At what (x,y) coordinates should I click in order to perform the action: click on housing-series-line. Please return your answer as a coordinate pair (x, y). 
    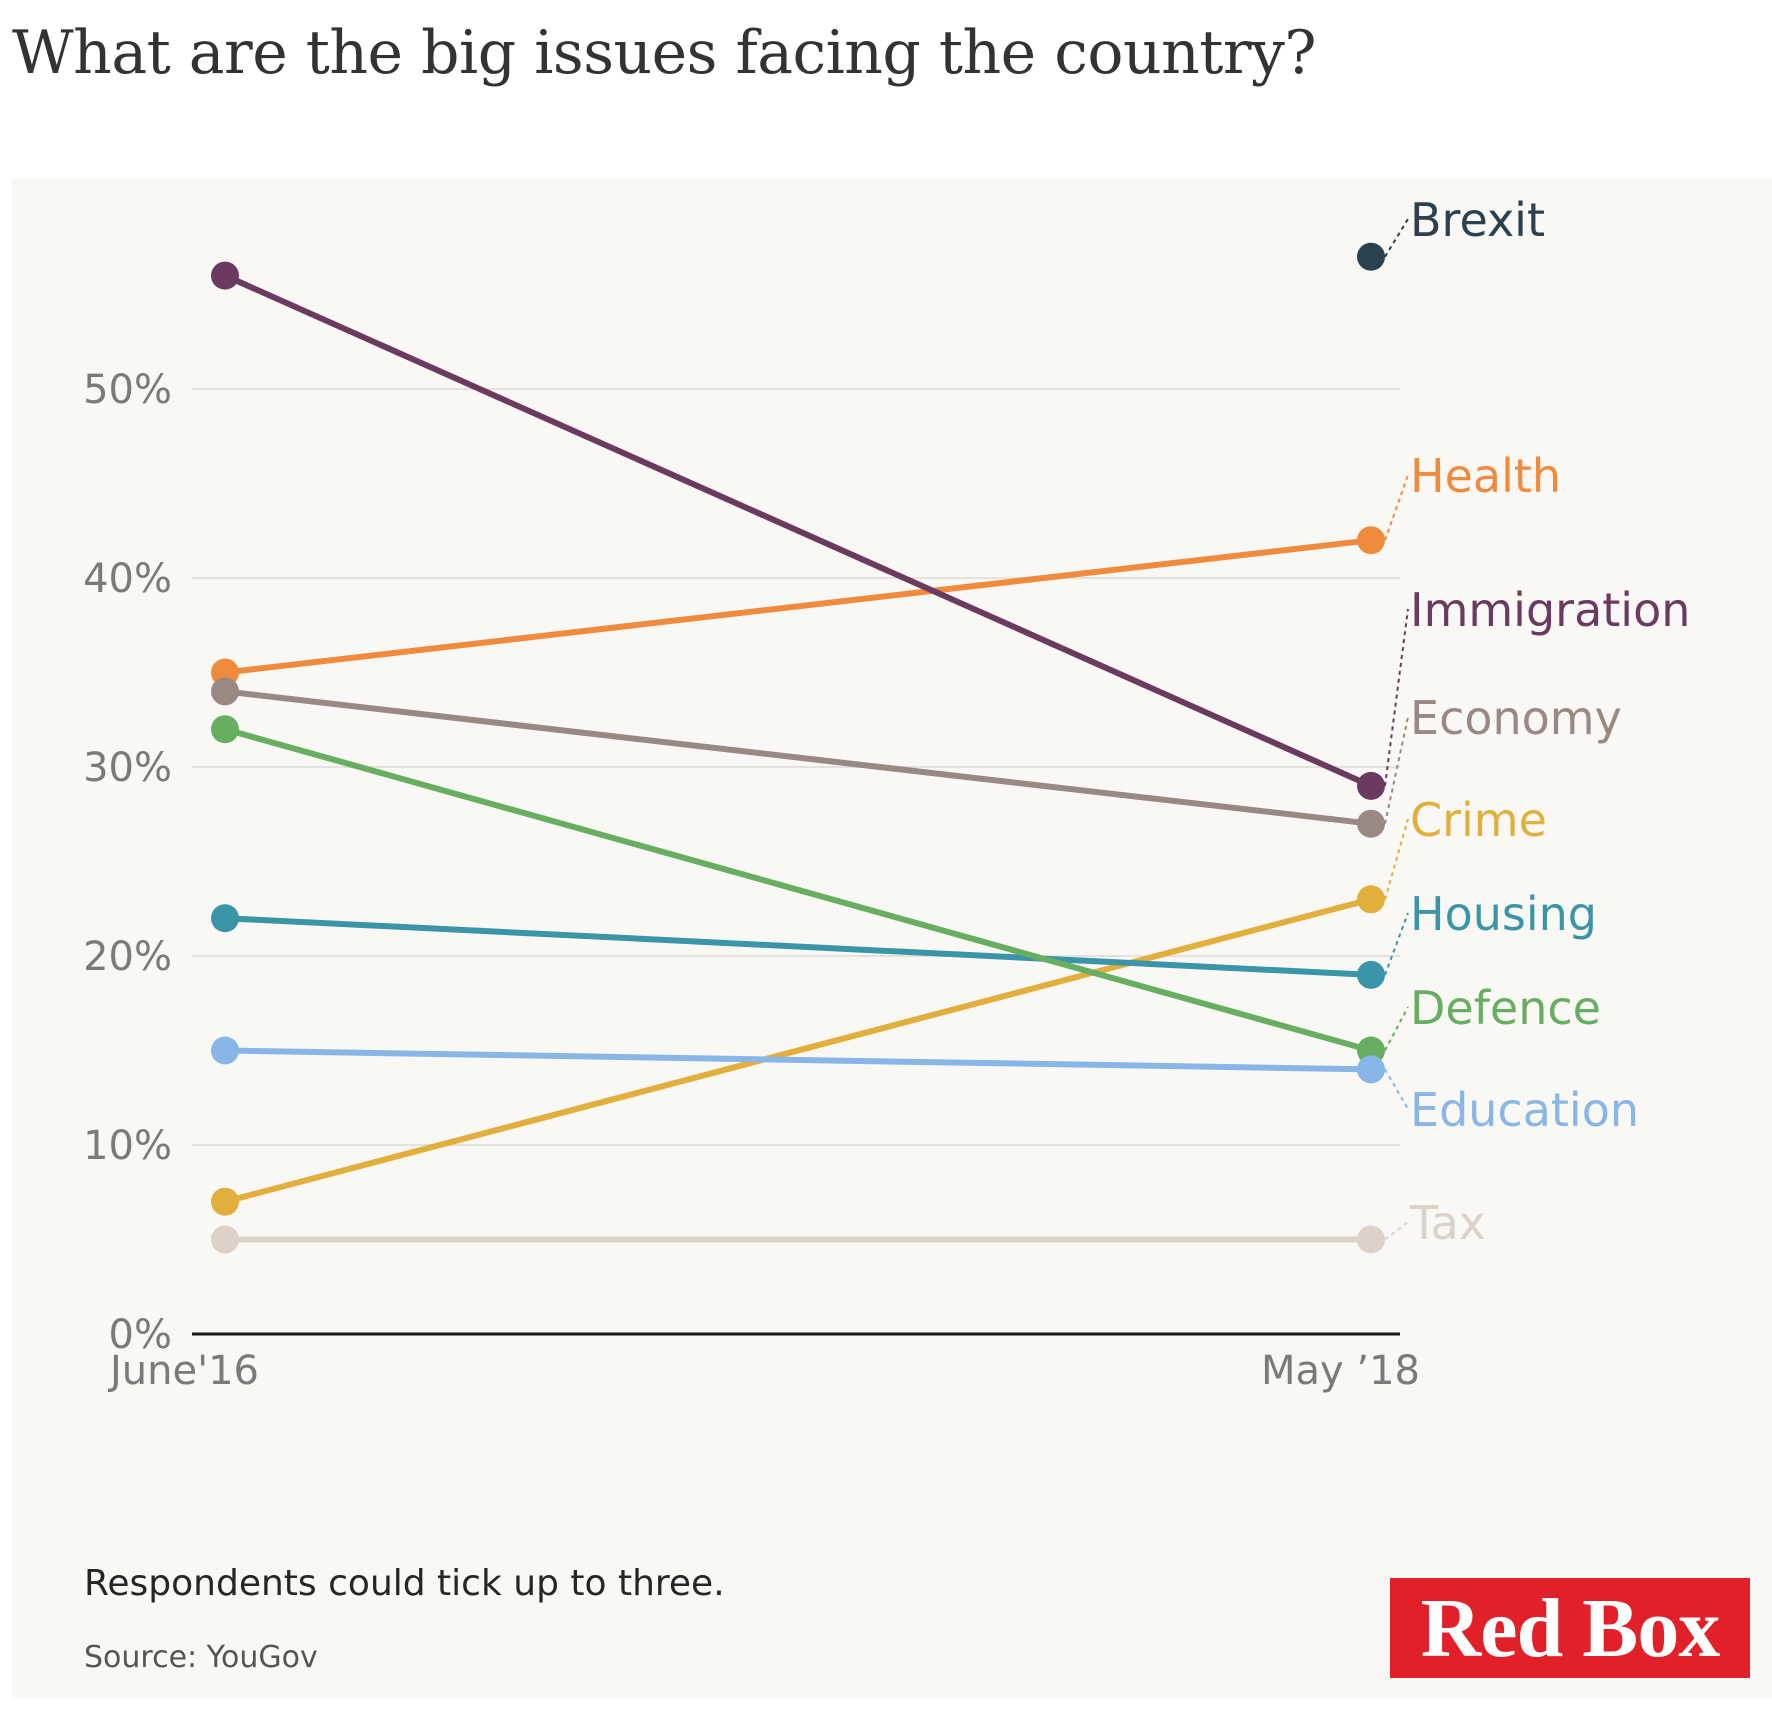
    Looking at the image, I should click on (798, 946).